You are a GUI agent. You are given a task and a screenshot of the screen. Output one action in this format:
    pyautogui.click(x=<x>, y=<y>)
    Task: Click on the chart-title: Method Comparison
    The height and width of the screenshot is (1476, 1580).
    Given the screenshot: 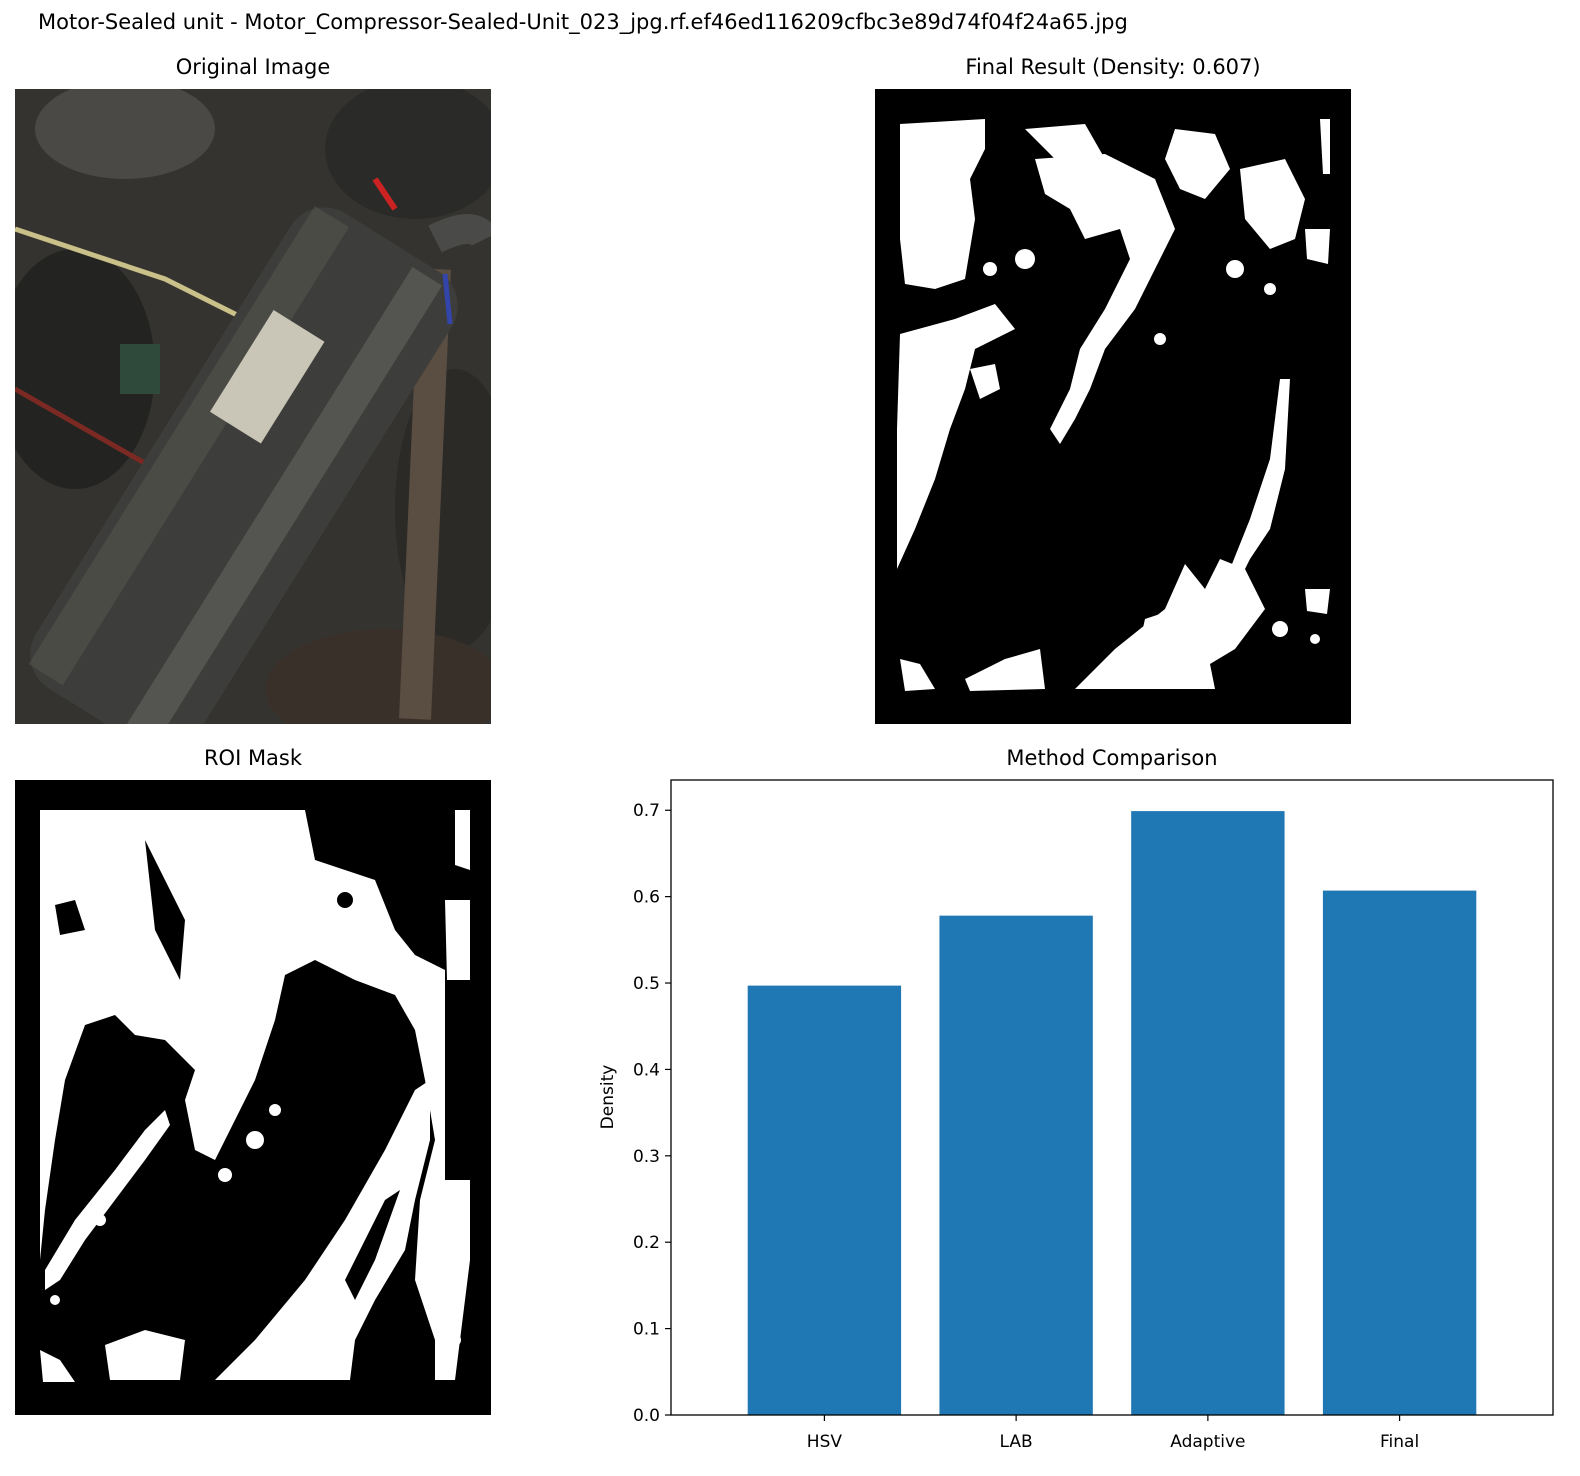 What is the action you would take?
    pyautogui.click(x=1112, y=758)
    